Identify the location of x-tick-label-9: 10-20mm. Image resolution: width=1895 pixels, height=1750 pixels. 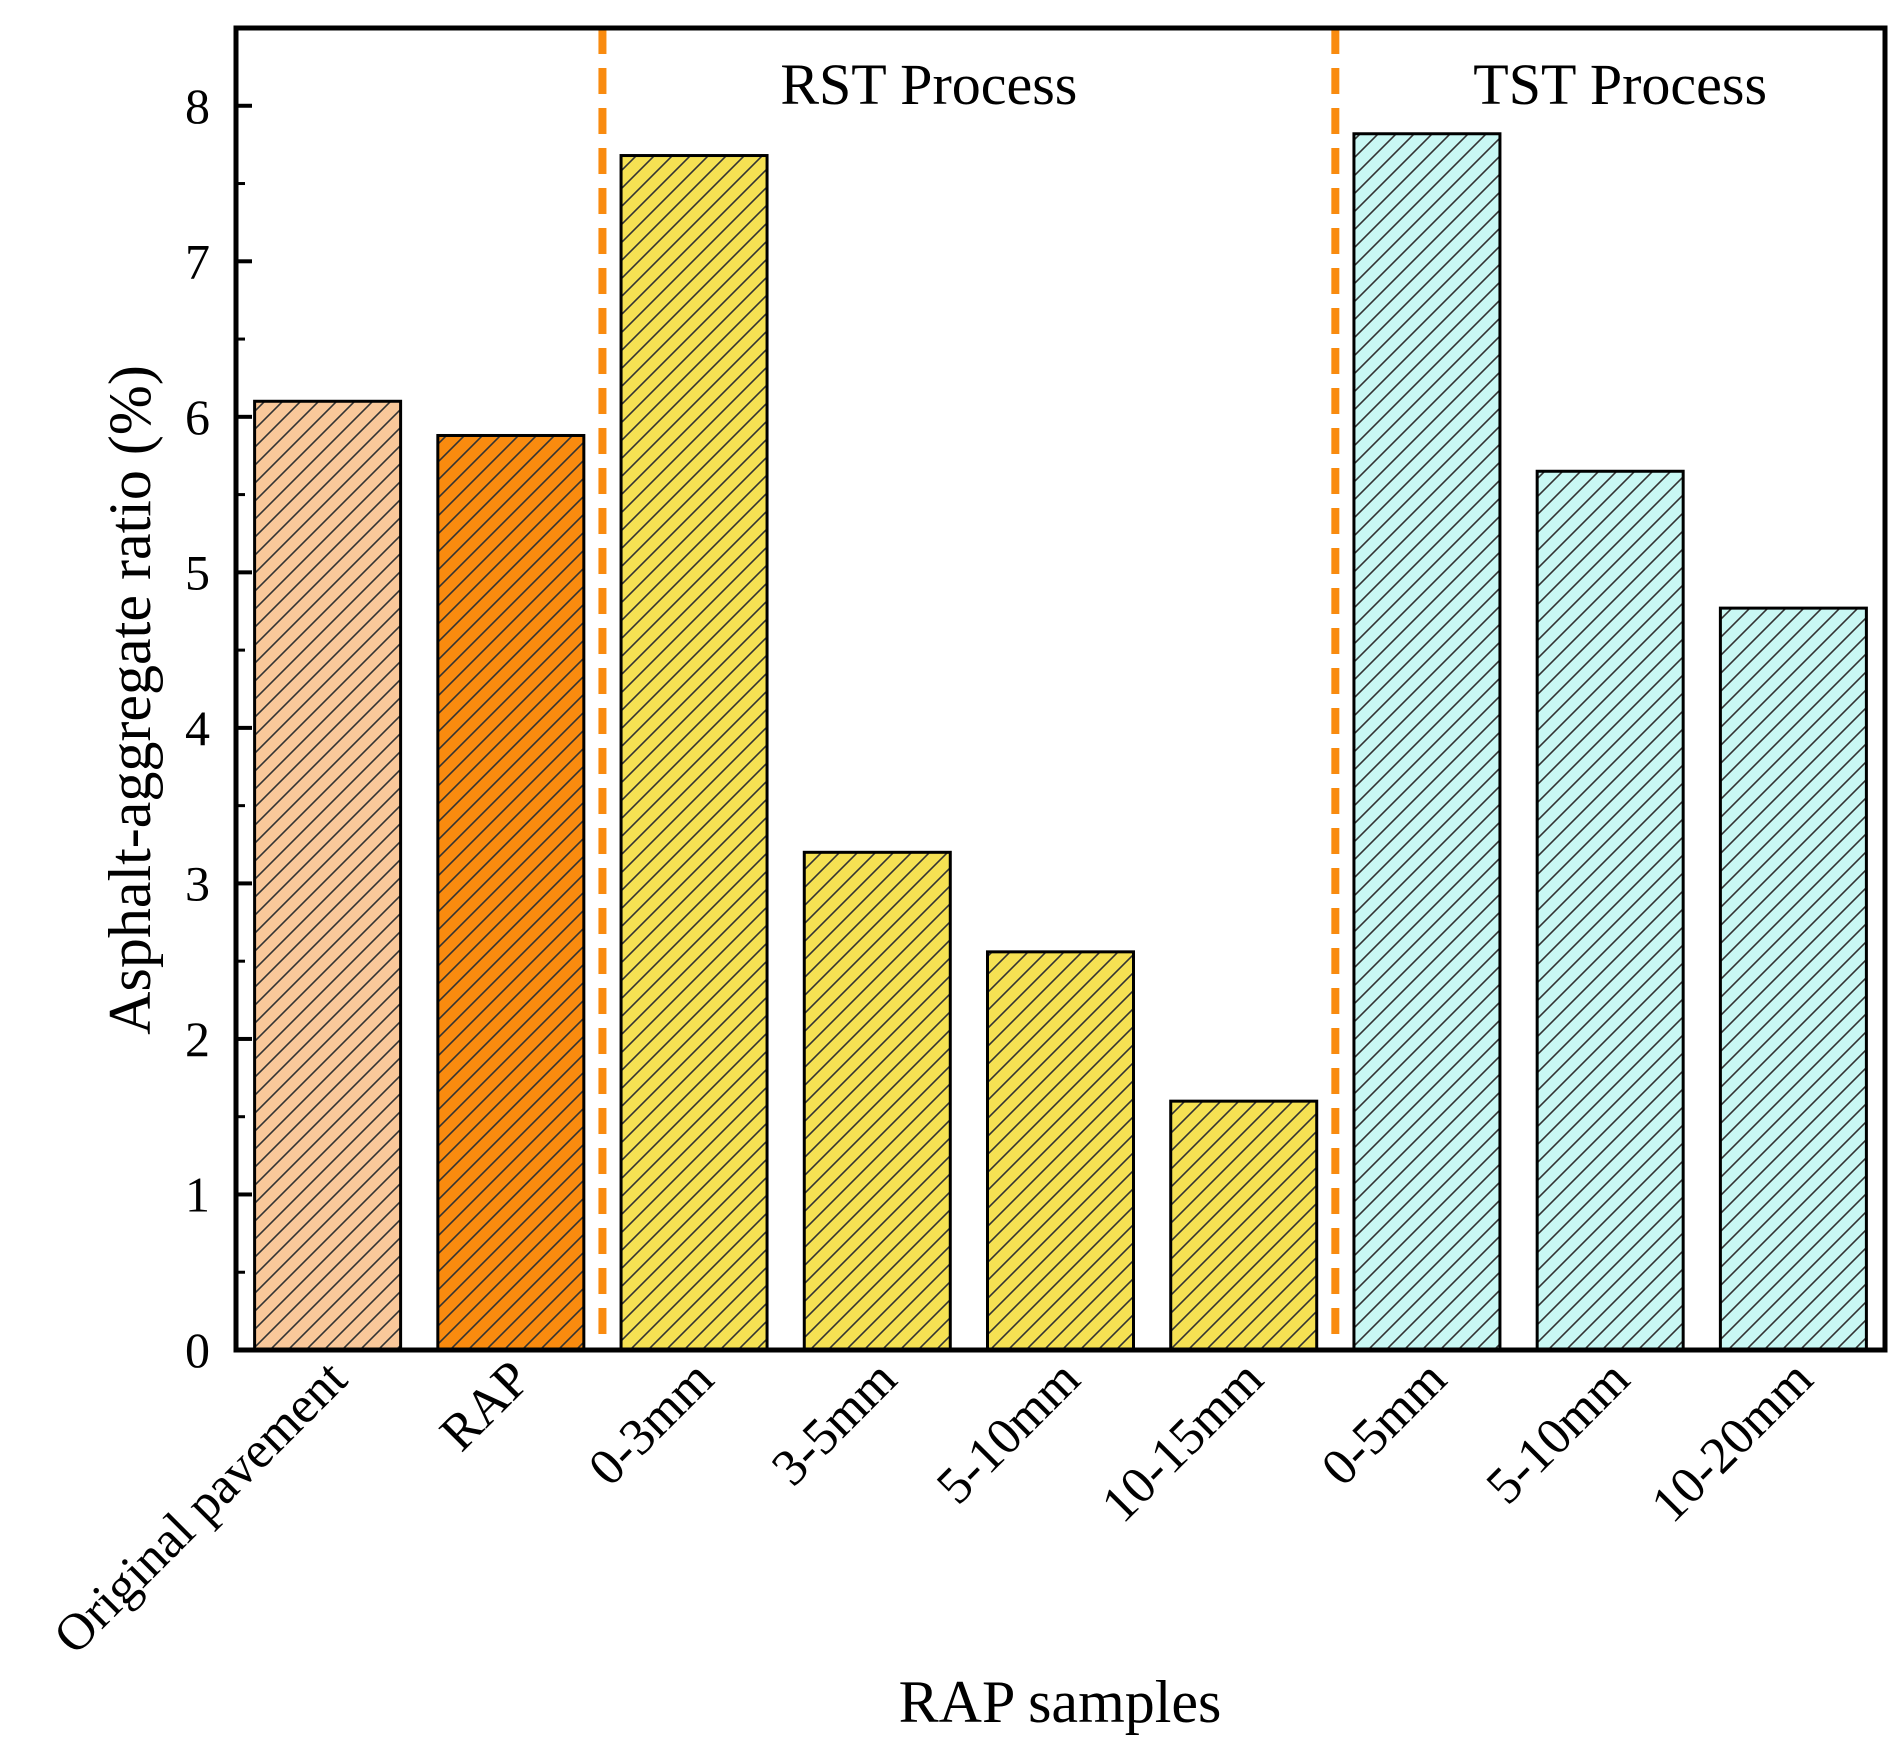
(1732, 1441).